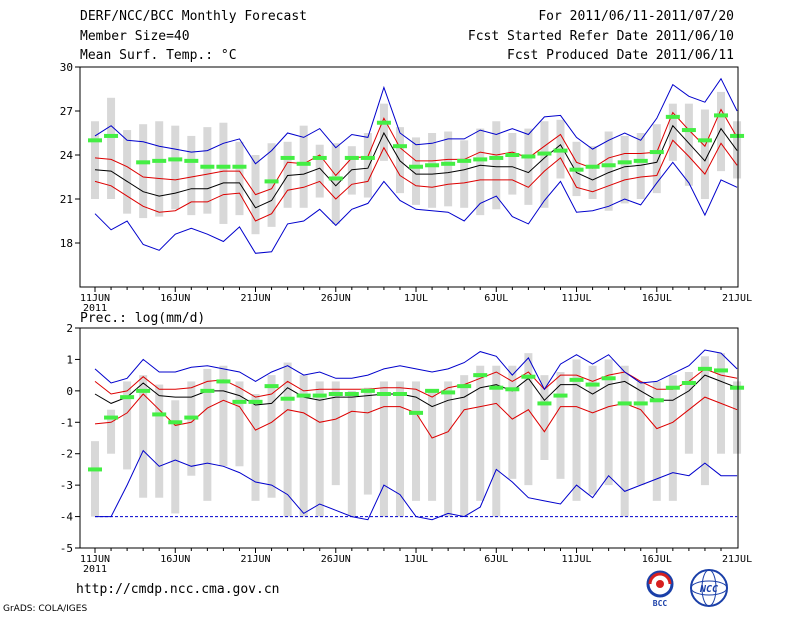  I want to click on series-max-envelope, so click(416, 121).